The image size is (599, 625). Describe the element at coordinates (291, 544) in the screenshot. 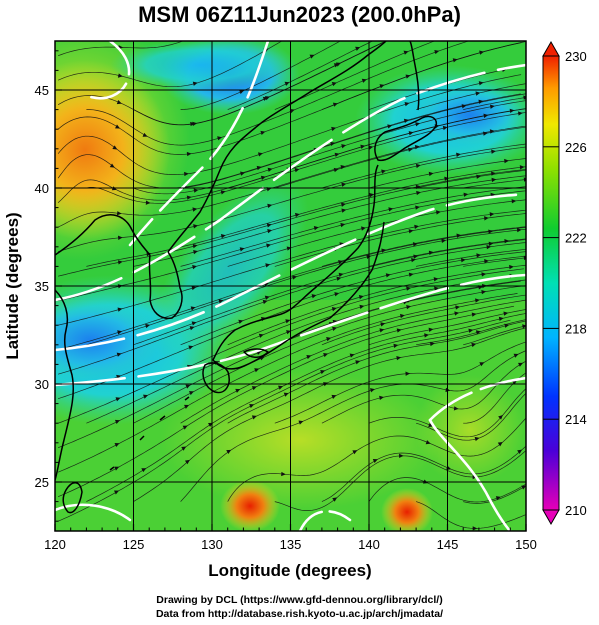

I see `x-tick-label: 135` at that location.